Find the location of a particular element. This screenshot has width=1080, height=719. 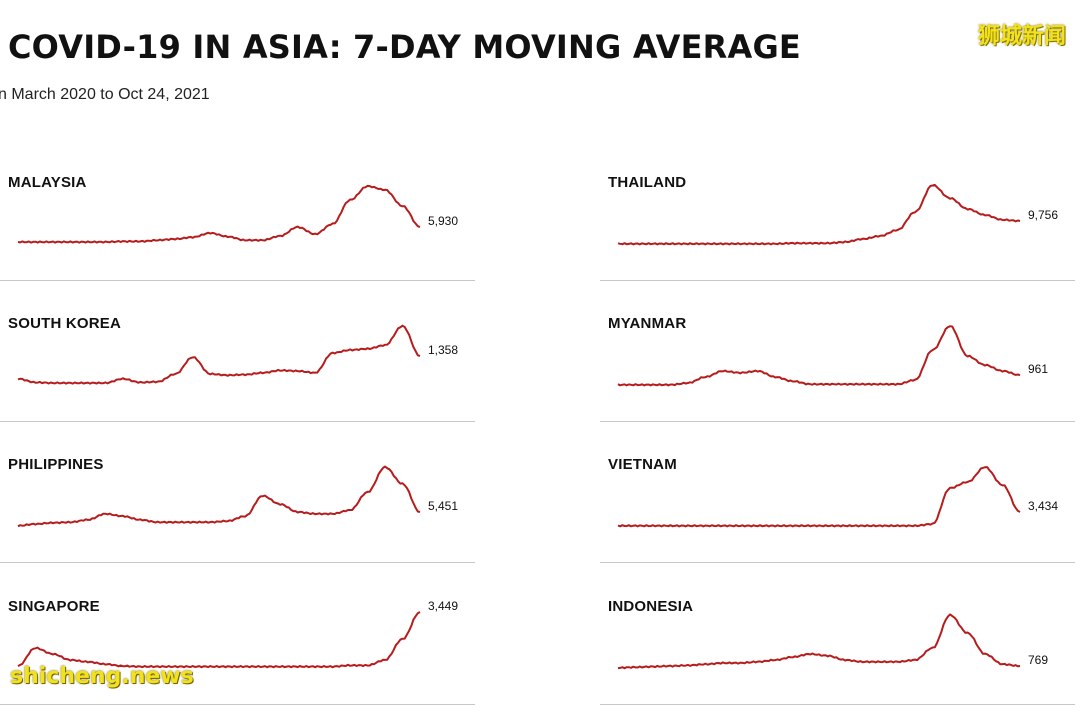

line-chart: 961 is located at coordinates (832, 356).